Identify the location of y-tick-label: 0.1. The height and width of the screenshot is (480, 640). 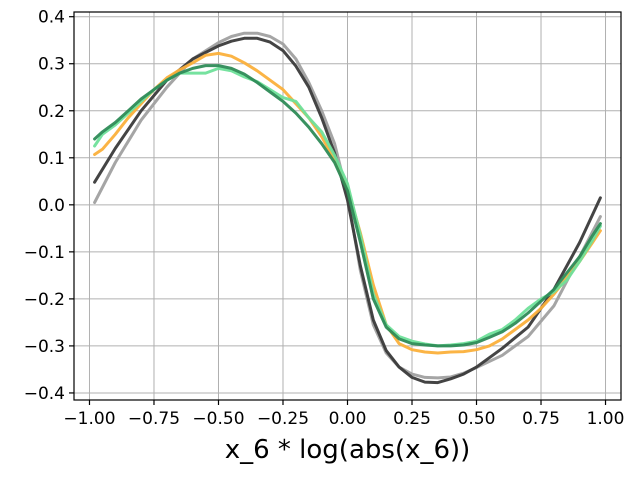
(51, 159).